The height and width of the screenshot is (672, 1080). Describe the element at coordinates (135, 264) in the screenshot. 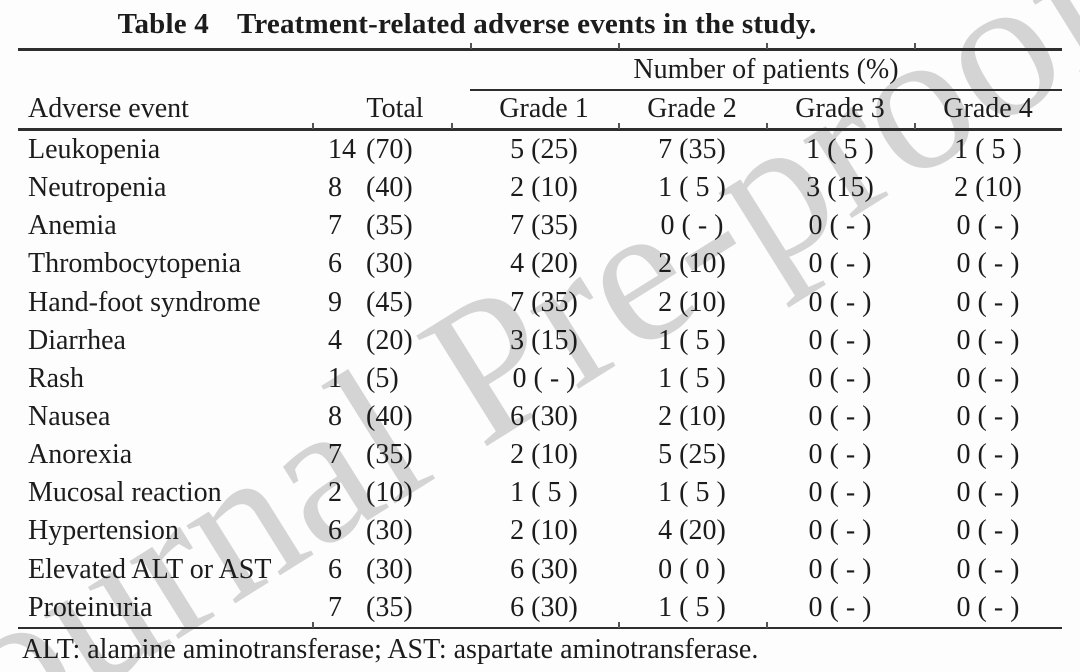

I see `adverse-event-cell: Thrombocytopenia` at that location.